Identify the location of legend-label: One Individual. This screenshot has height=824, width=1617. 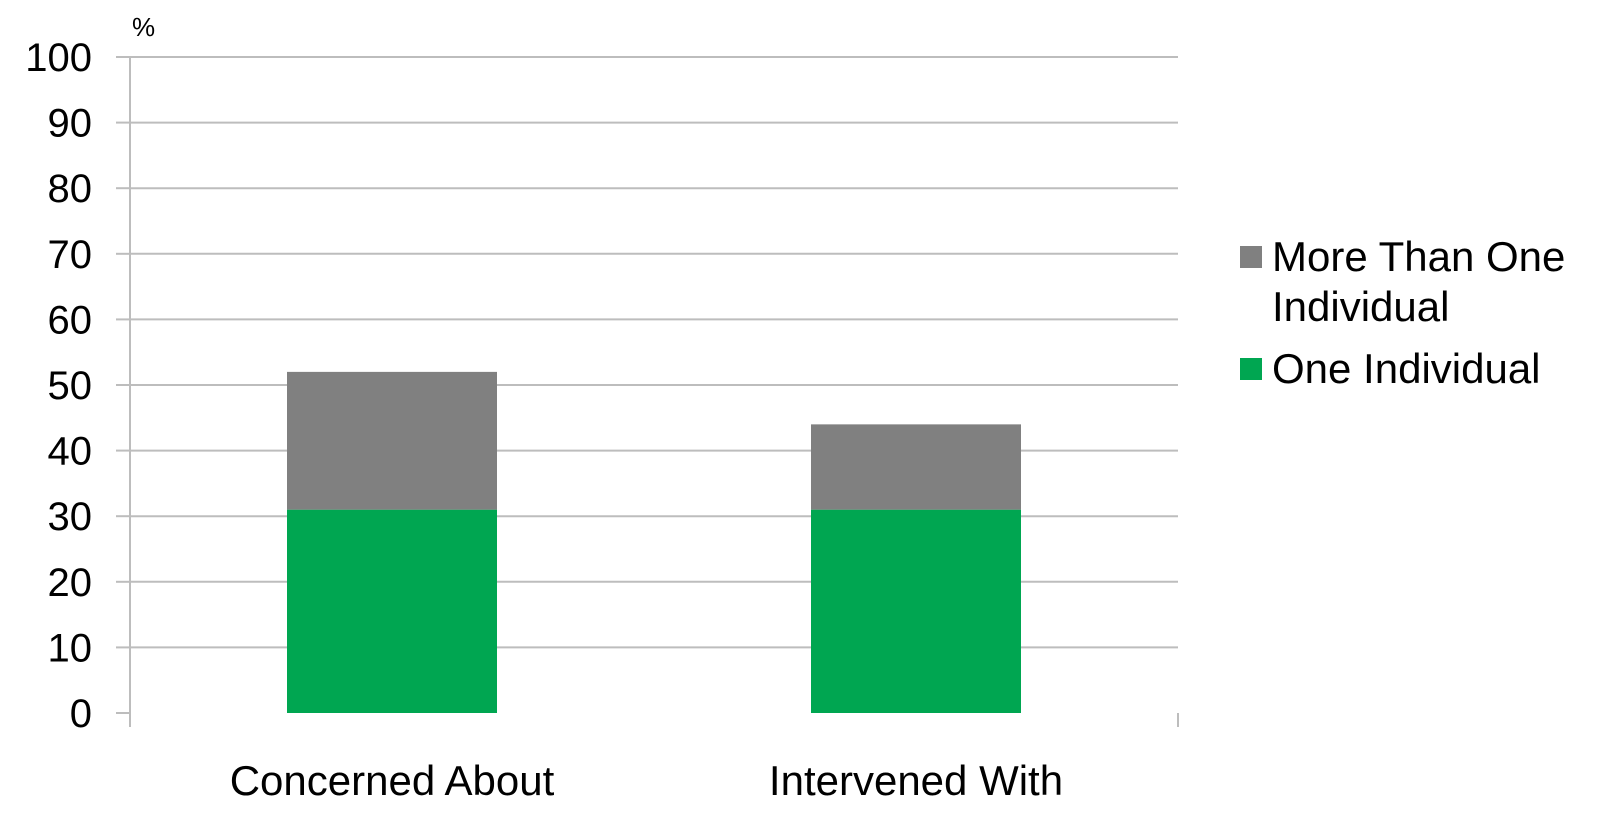
(1406, 368).